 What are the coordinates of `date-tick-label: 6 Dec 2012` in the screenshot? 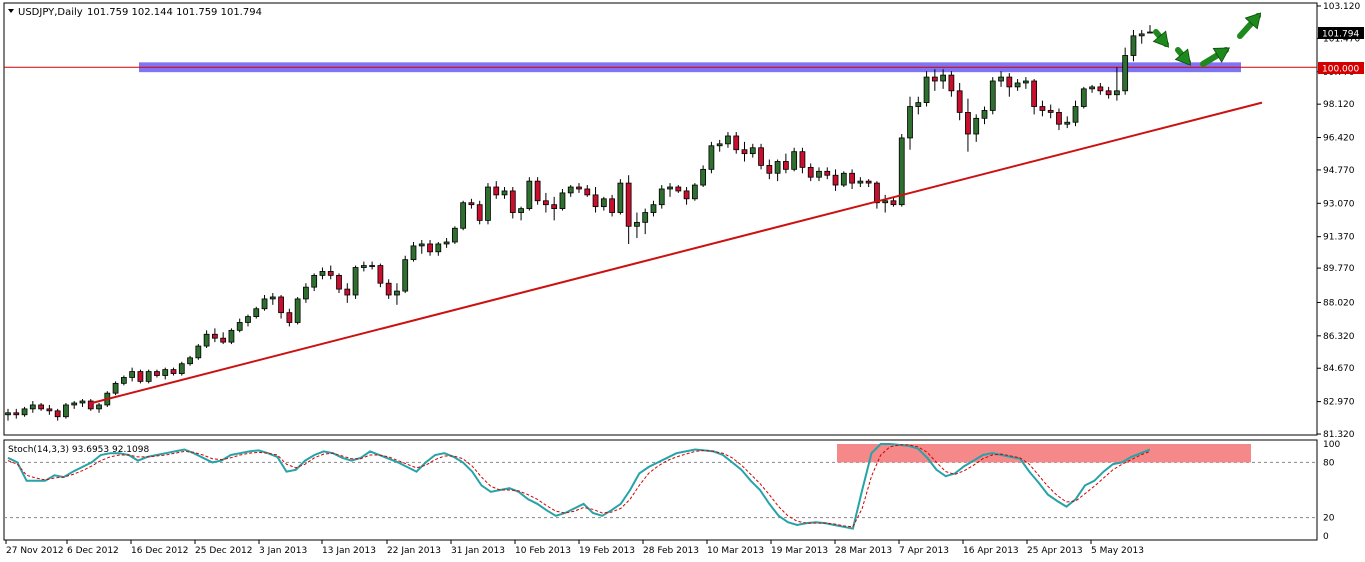 It's located at (93, 551).